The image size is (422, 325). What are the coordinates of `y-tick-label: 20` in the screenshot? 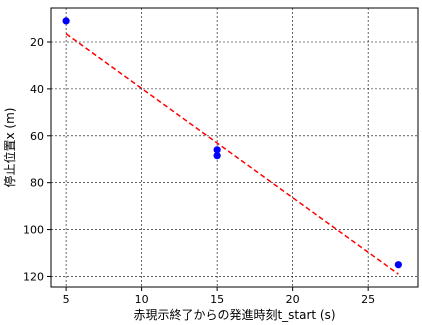 It's located at (37, 42).